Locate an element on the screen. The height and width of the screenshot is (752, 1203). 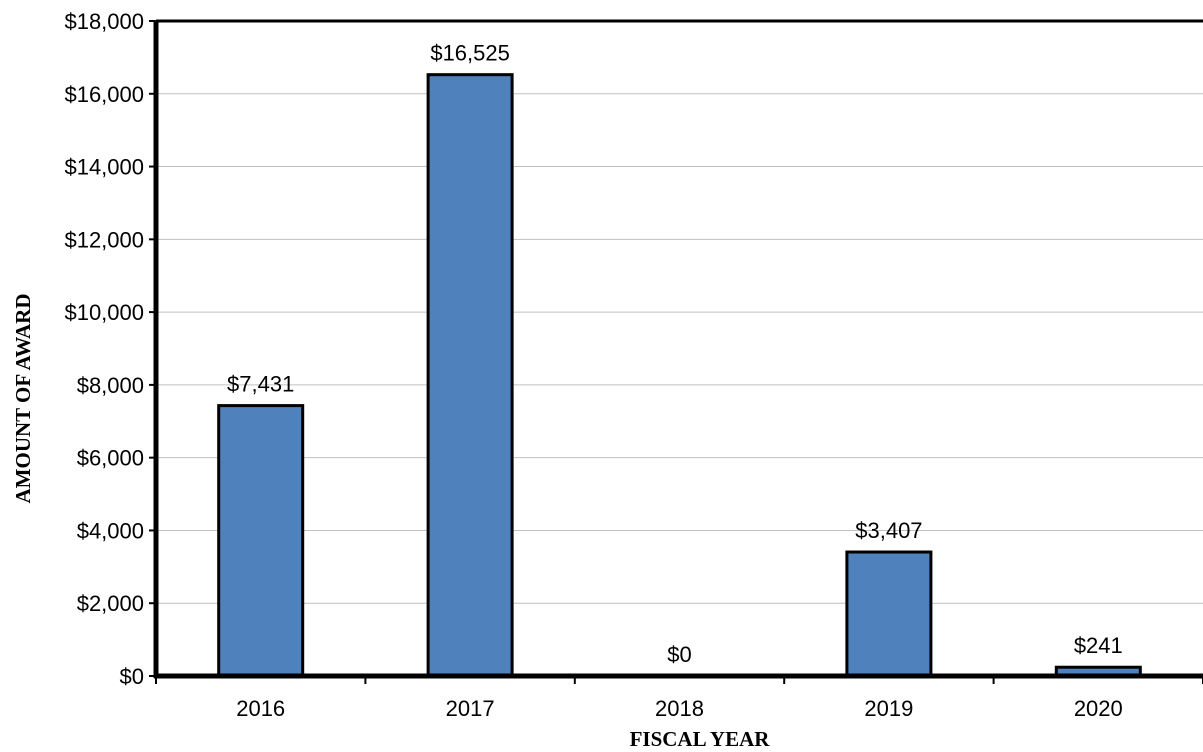
x-axis-title: FISCAL YEAR is located at coordinates (700, 739).